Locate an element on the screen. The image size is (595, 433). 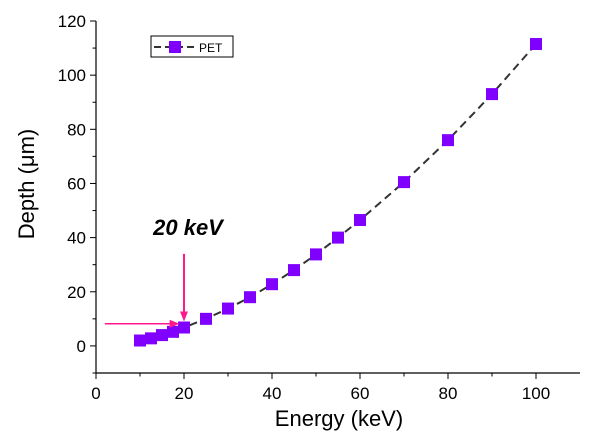
annotation-arrowhead-vertical is located at coordinates (184, 316).